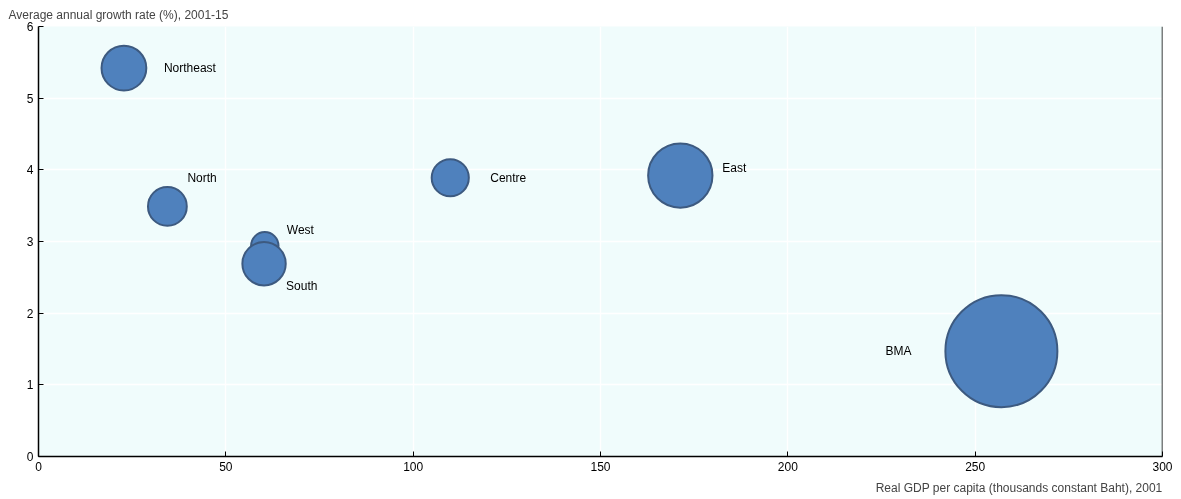  Describe the element at coordinates (30, 170) in the screenshot. I see `y-tick-label: 4` at that location.